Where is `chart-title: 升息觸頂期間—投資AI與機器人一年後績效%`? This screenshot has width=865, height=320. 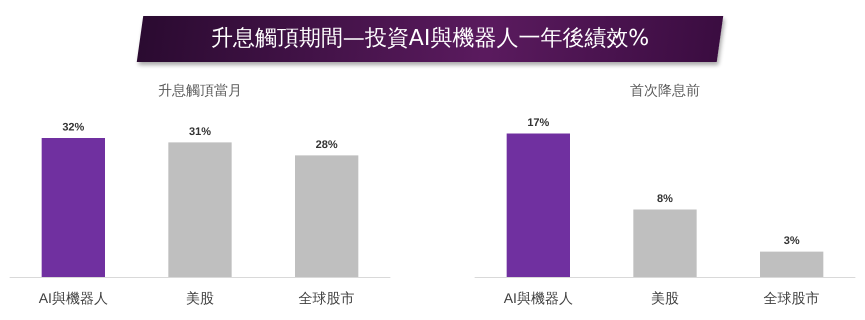
chart-title: 升息觸頂期間—投資AI與機器人一年後績效% is located at coordinates (430, 39).